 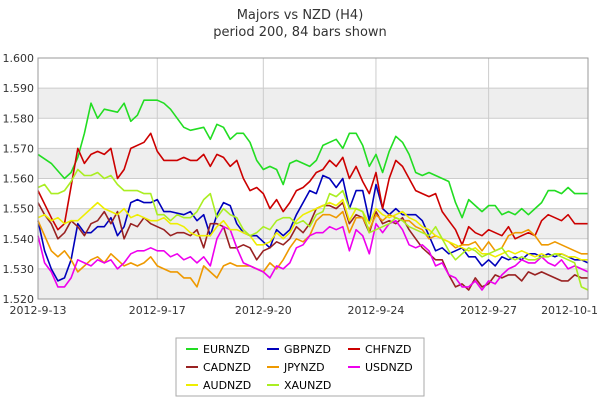 What do you see at coordinates (488, 310) in the screenshot?
I see `x-tick-label: 2012-9-27` at bounding box center [488, 310].